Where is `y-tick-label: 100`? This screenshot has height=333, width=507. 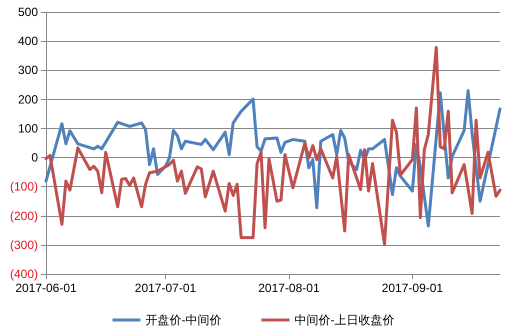 y-tick-label: 100 is located at coordinates (28, 128).